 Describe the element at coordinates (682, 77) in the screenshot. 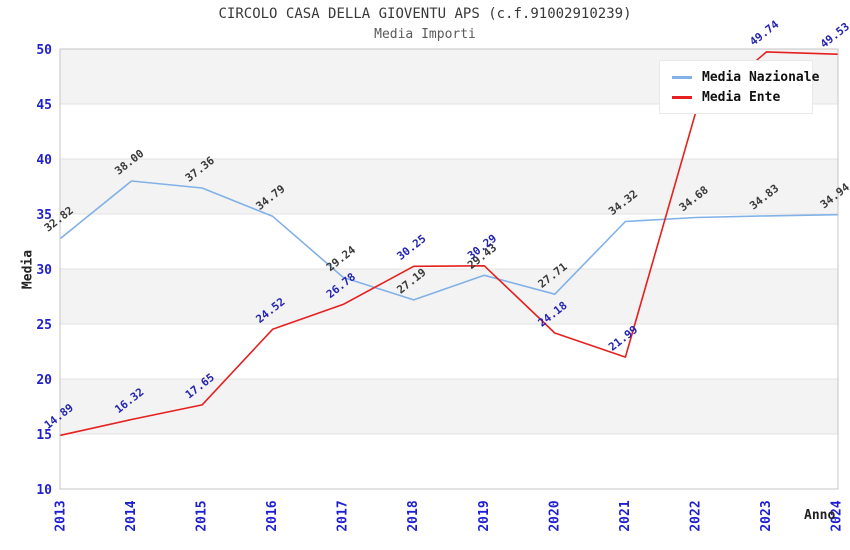

I see `legend-swatch-media-nazionale` at that location.